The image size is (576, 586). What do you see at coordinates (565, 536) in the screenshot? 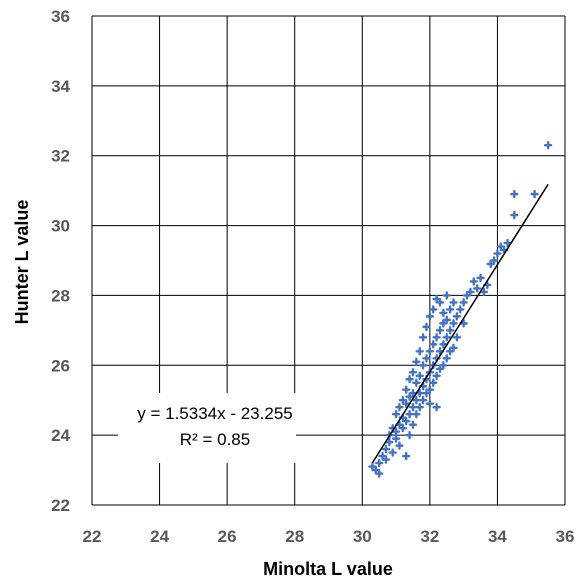
I see `x-tick-label: 36` at bounding box center [565, 536].